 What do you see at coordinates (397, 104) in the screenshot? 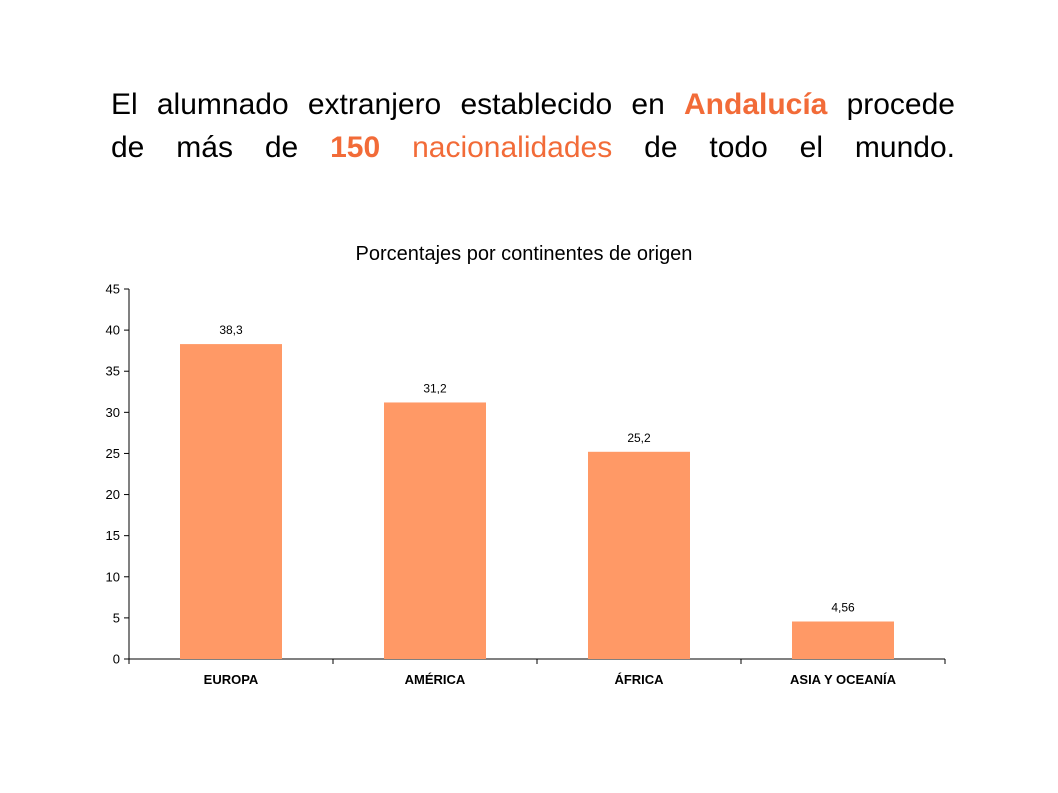
I see `headline-text: El alumnado extranjero establecido en` at bounding box center [397, 104].